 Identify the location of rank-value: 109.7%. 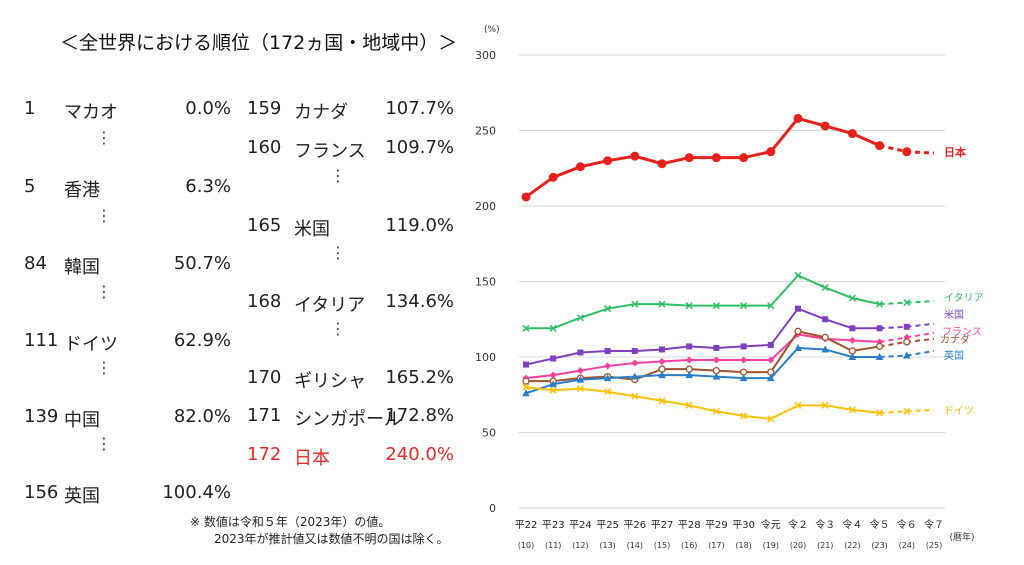
(419, 147).